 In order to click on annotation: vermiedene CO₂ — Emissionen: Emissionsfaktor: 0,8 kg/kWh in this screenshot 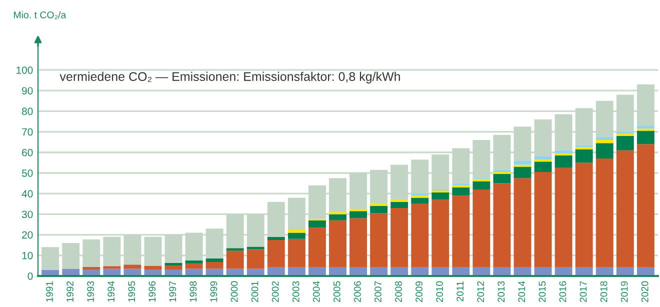, I will do `click(230, 78)`.